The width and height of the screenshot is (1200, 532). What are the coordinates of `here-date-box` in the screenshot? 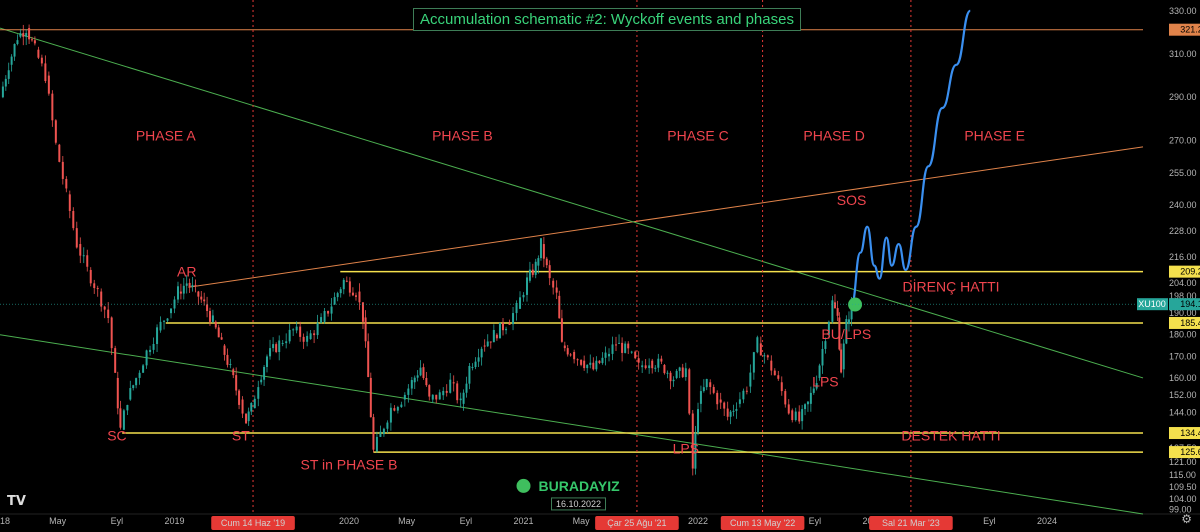 It's located at (579, 504).